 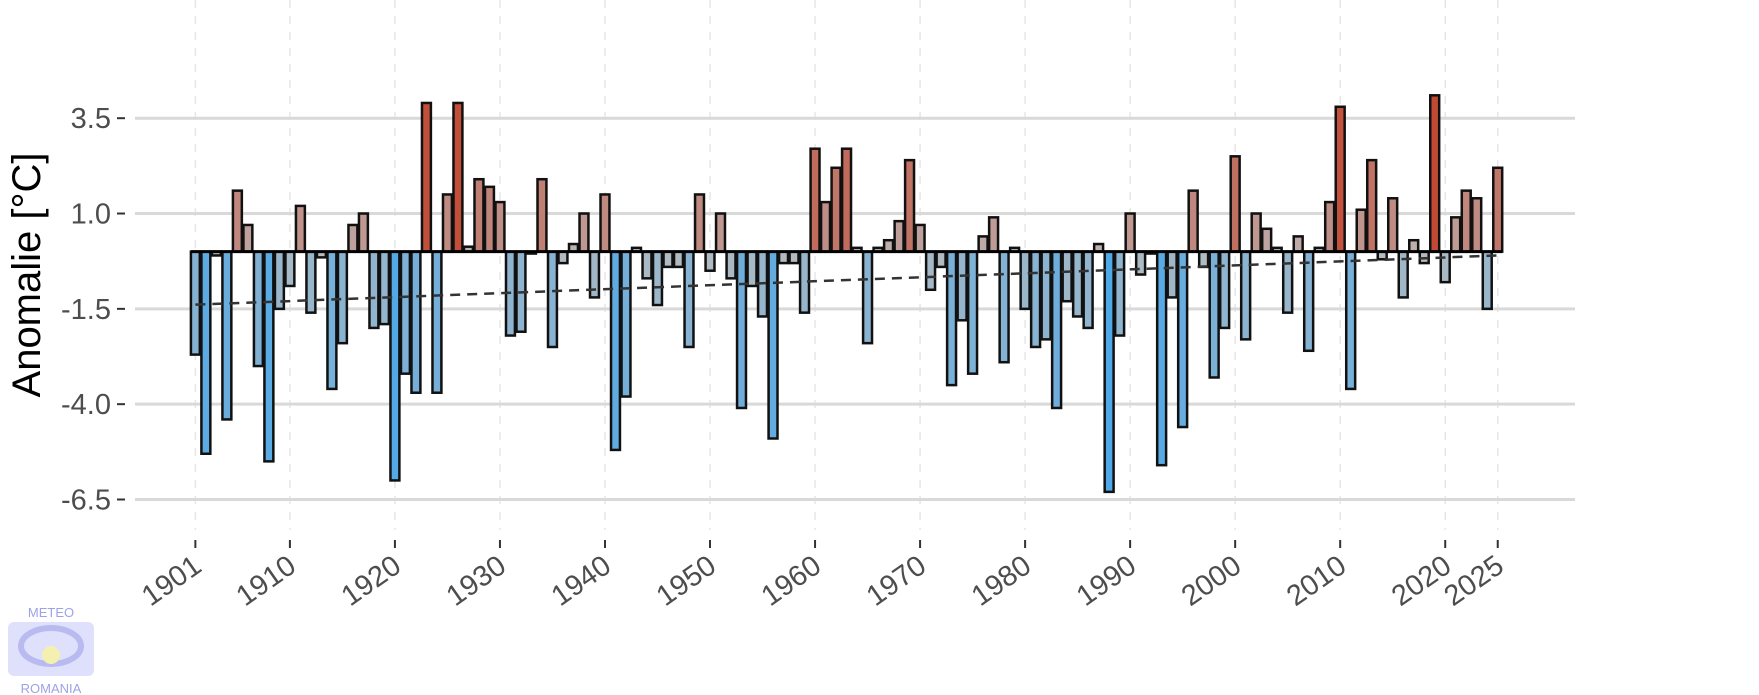 I want to click on x-tick-label: 2000, so click(x=1211, y=581).